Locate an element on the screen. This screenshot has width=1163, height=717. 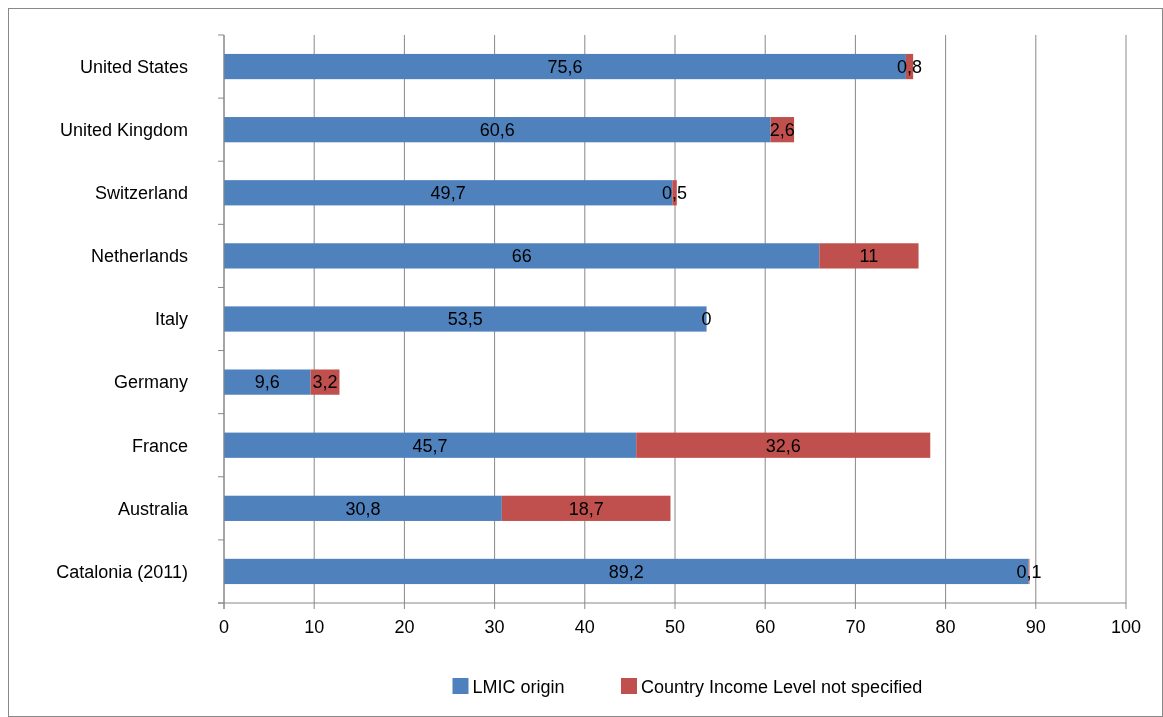
y-tick-label: Australia is located at coordinates (153, 508).